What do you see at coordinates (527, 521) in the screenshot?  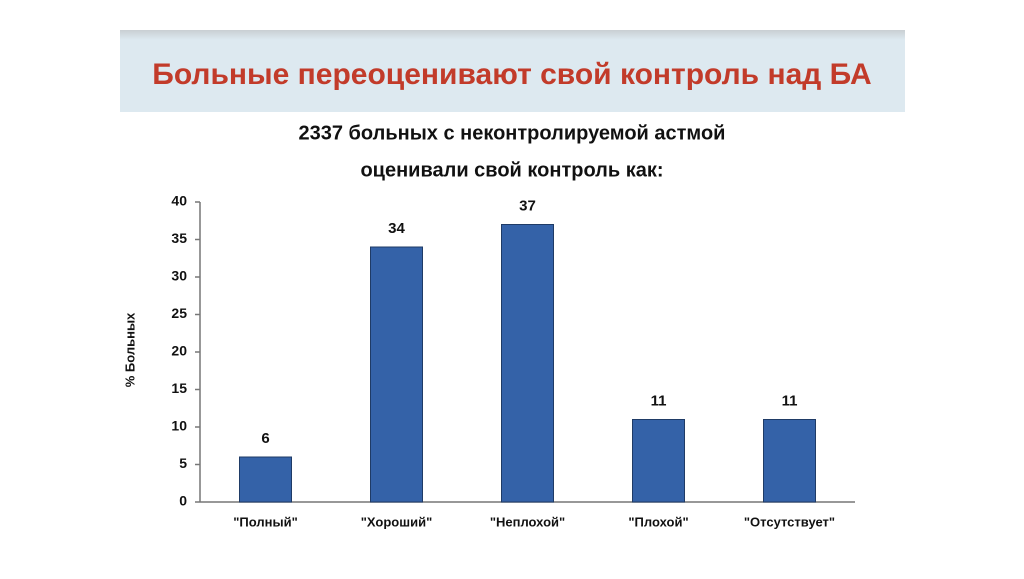 I see `x-tick-label: "Неплохой"` at bounding box center [527, 521].